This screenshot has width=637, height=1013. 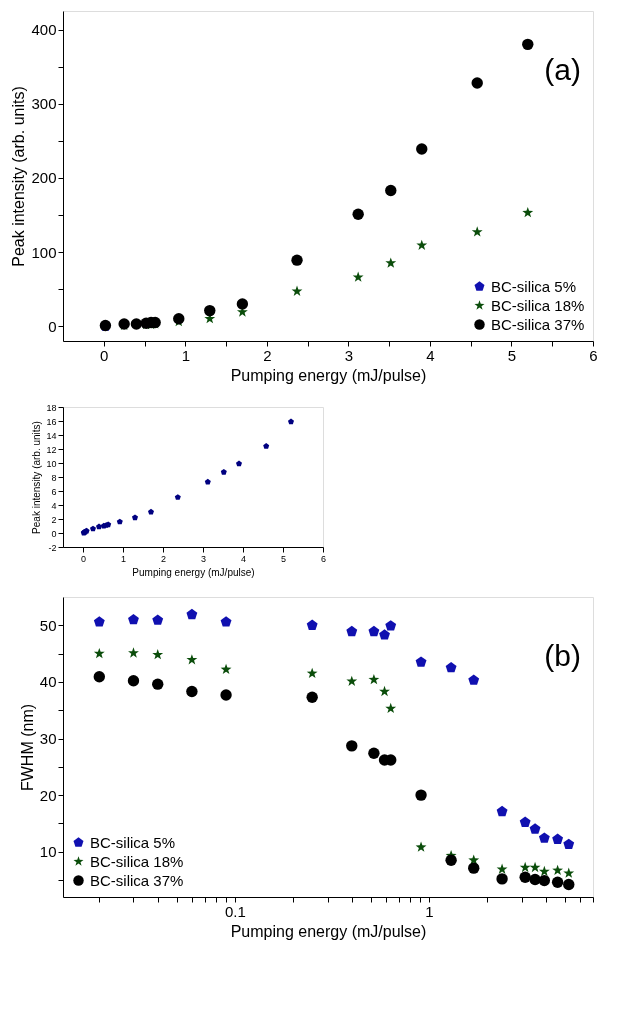 I want to click on y-tick-label: 18, so click(x=51, y=407).